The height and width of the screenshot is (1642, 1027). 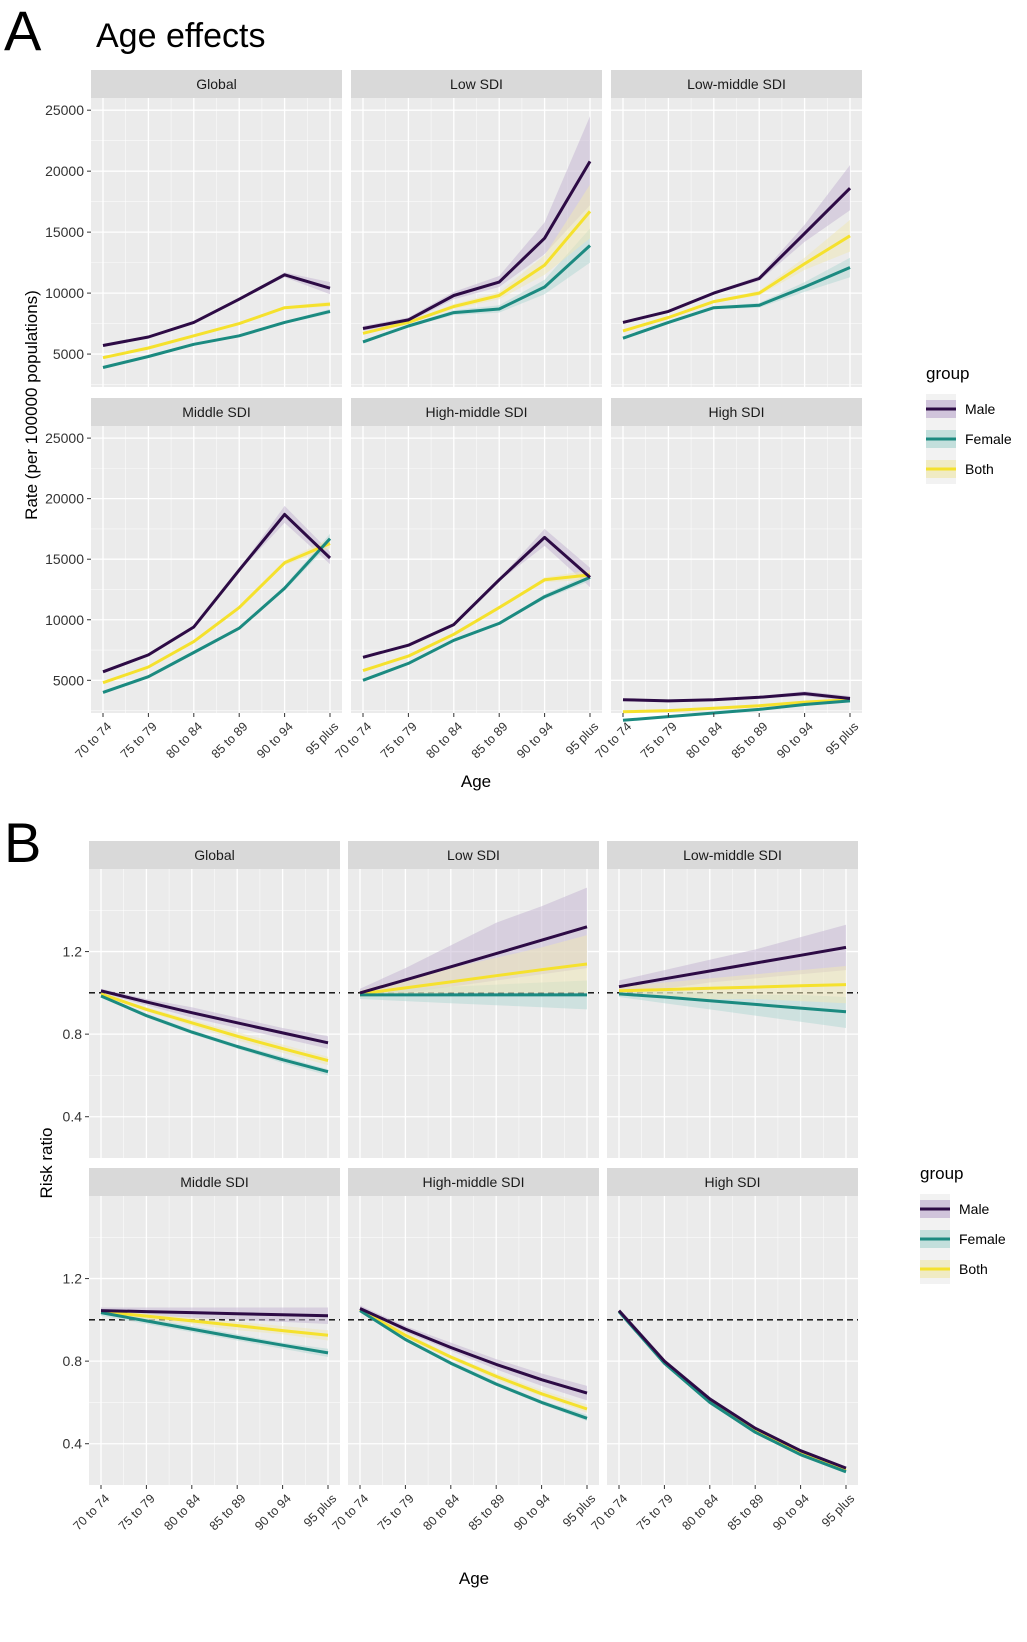 I want to click on chart-a-strip-label-high-sdi: High SDI, so click(x=736, y=412).